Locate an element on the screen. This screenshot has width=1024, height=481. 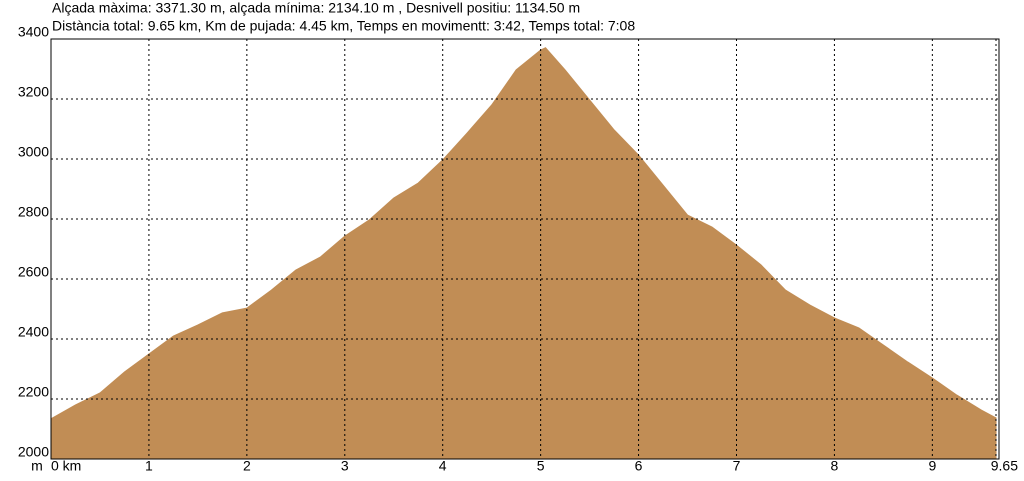
y-tick-label: 3200 is located at coordinates (33, 92).